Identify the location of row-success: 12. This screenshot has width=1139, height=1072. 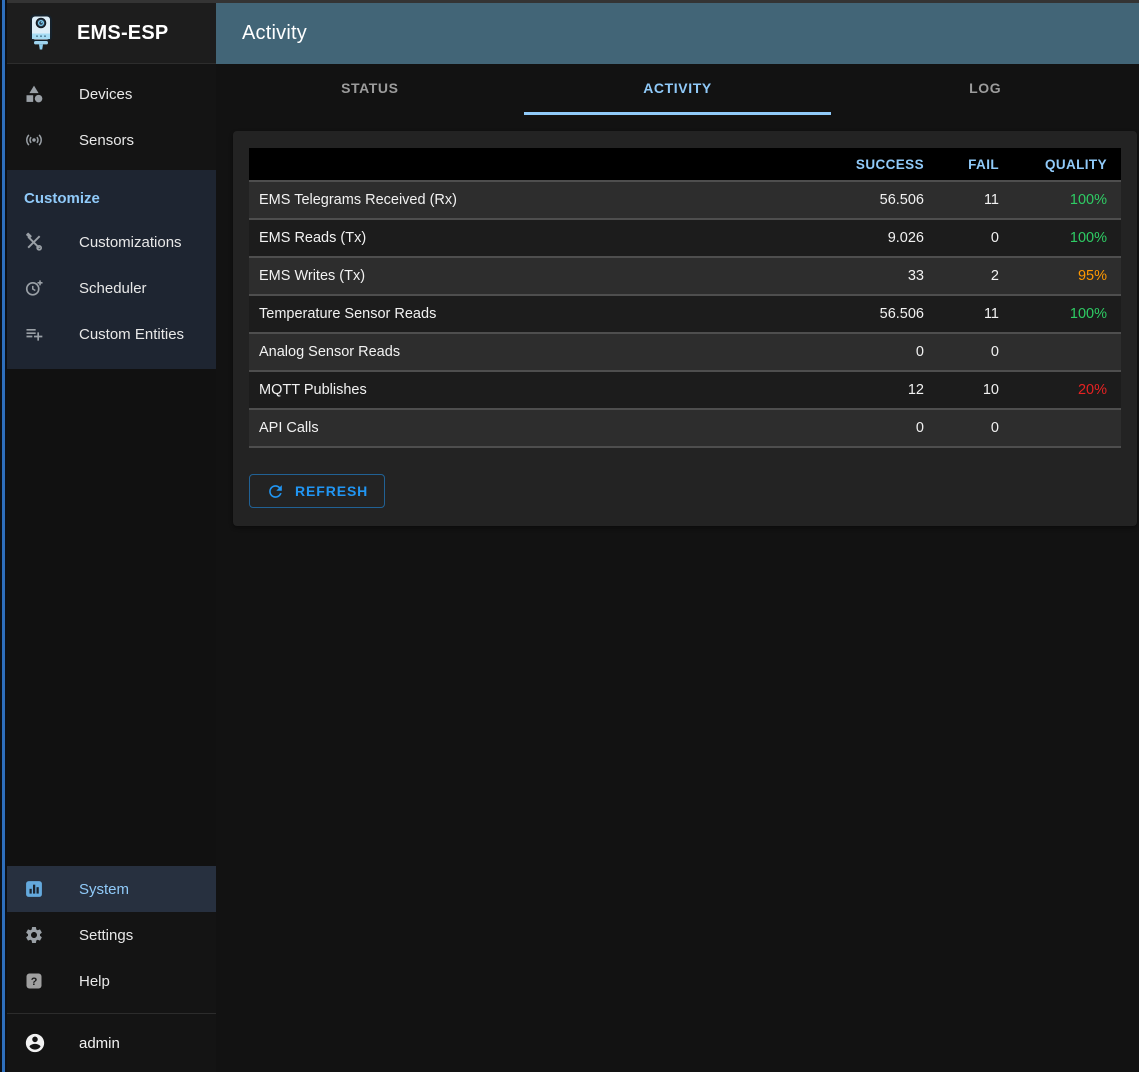
(915, 390).